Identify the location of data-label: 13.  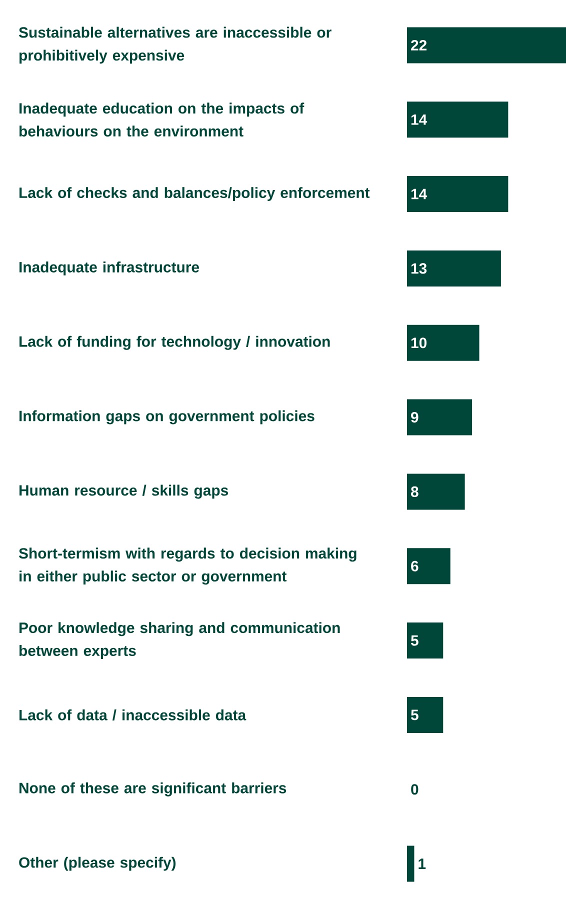
(419, 268).